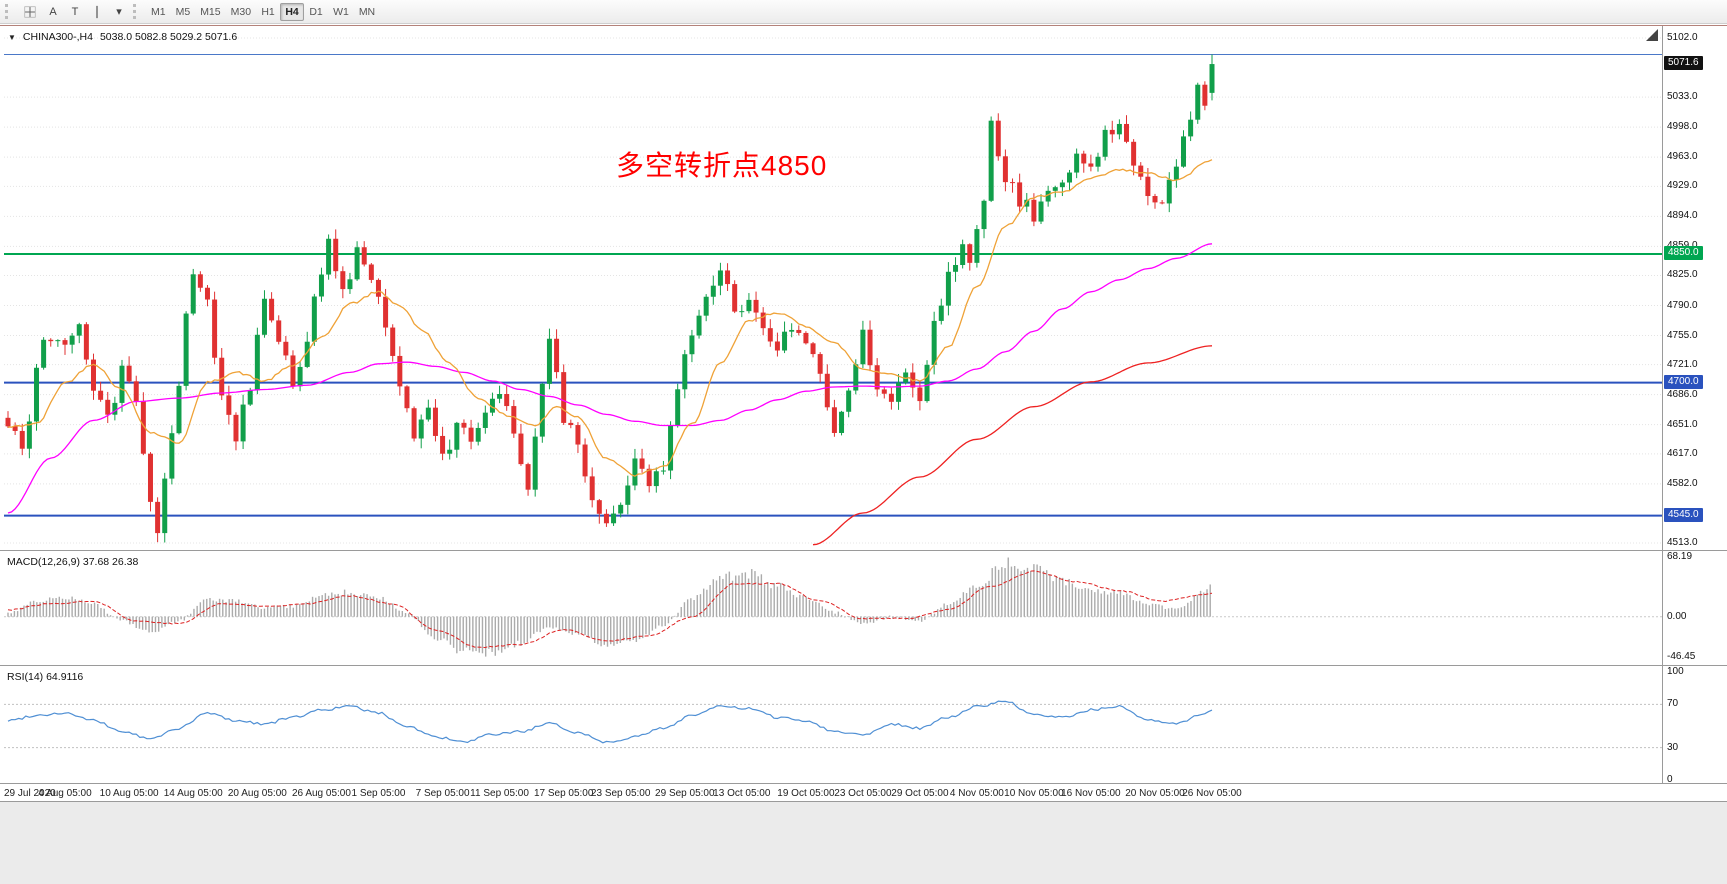  What do you see at coordinates (1034, 793) in the screenshot?
I see `time-tick-label: 10 Nov 05:00` at bounding box center [1034, 793].